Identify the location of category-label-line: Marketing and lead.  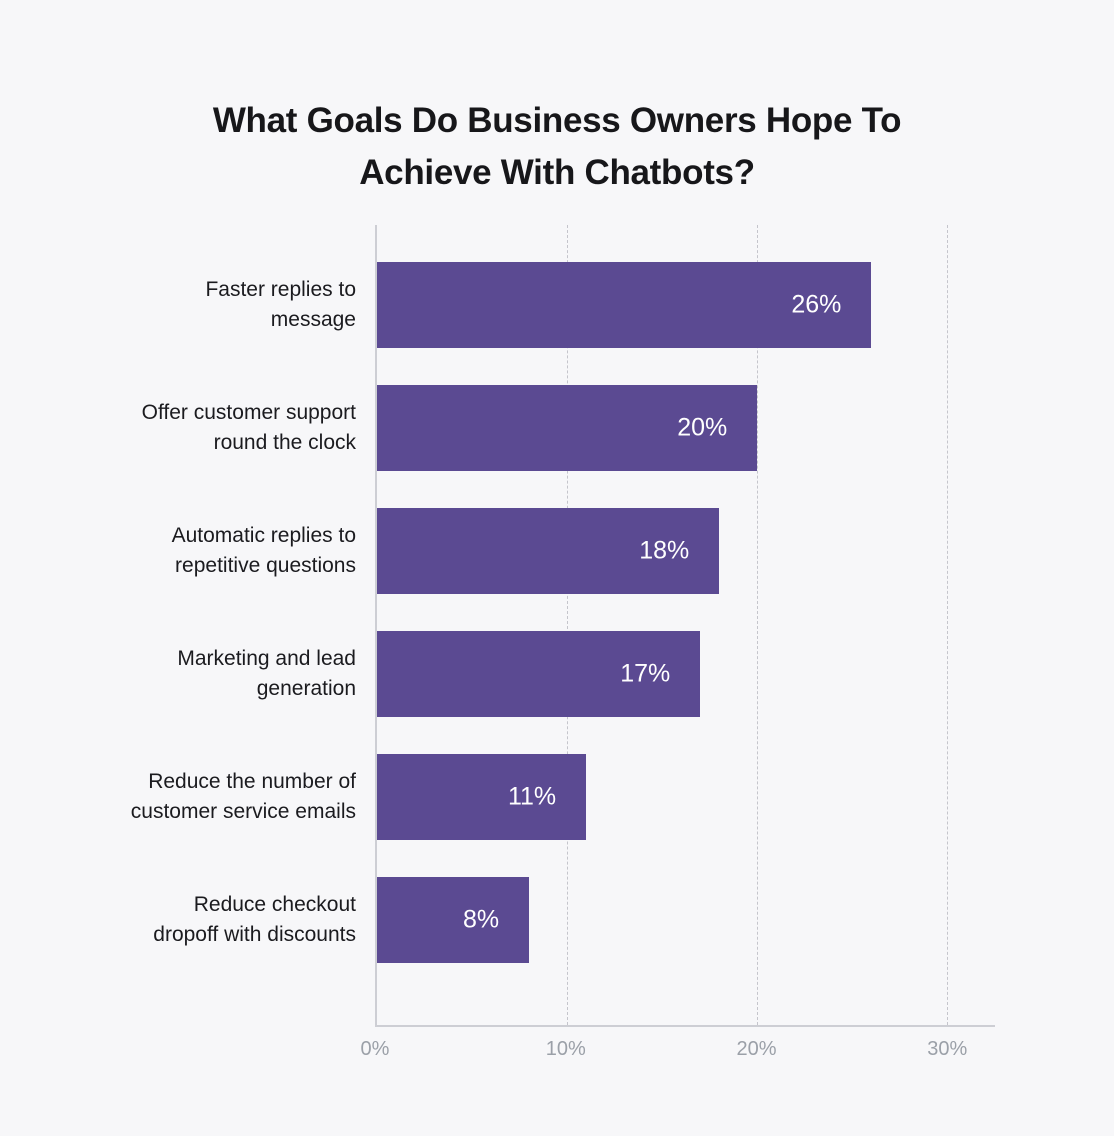
(266, 658).